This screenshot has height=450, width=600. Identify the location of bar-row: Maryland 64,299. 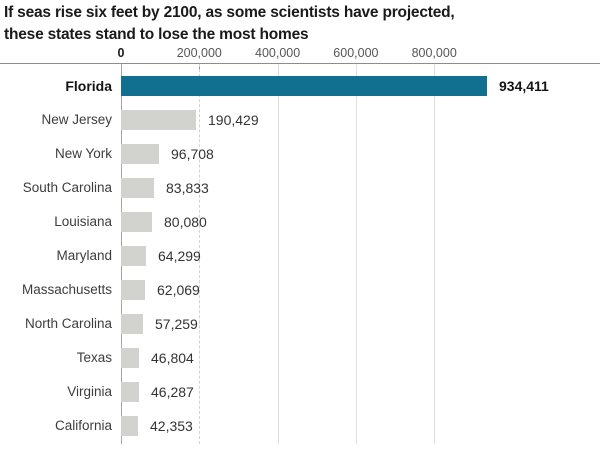
(300, 256).